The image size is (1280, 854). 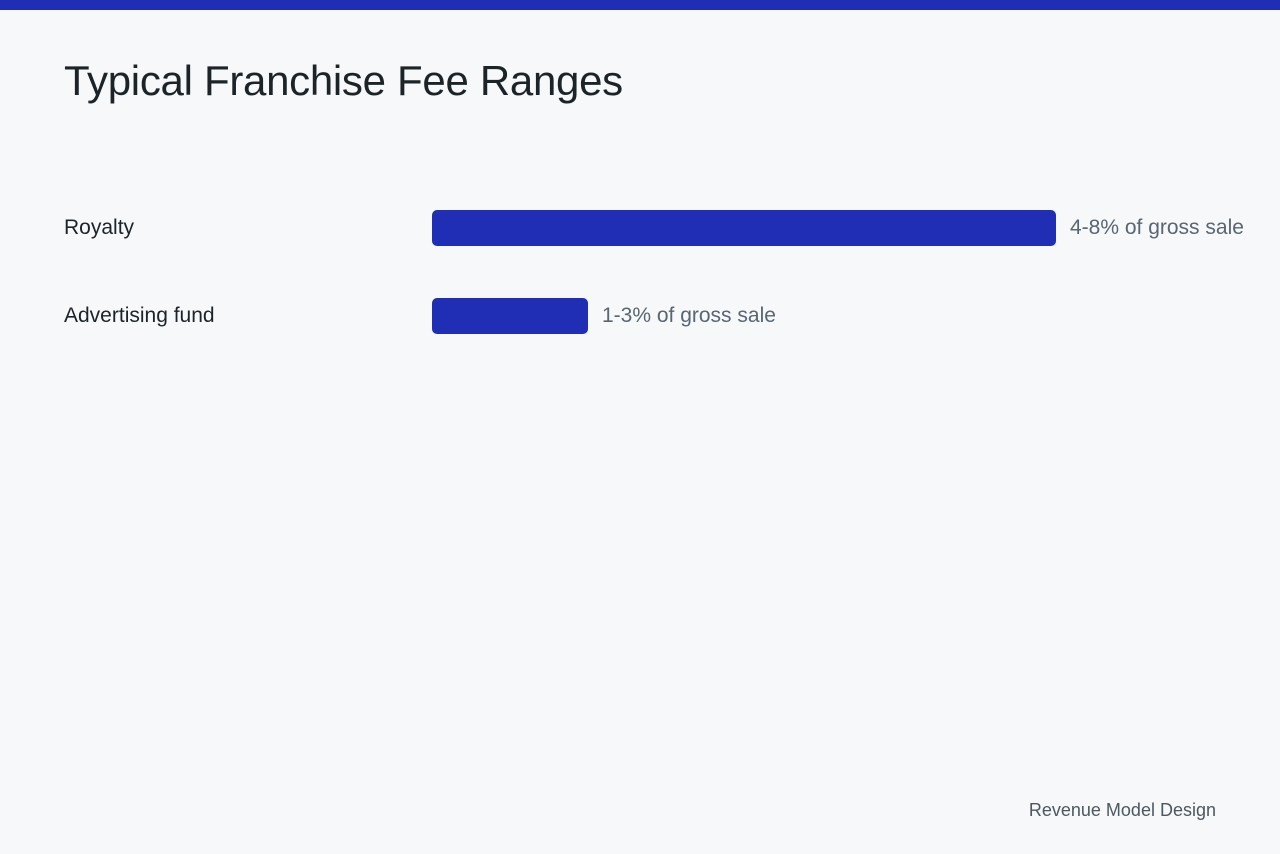 What do you see at coordinates (1157, 227) in the screenshot?
I see `bar-value-label: 4-8% of gross sale` at bounding box center [1157, 227].